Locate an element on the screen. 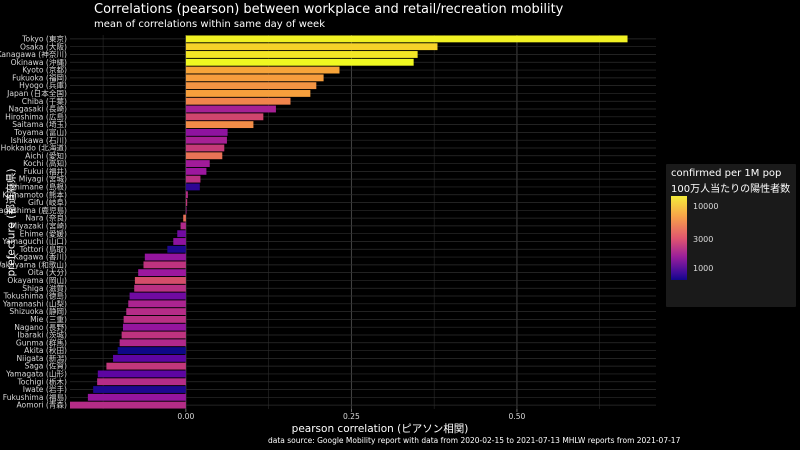  y-tick-label: Gunma (群馬) is located at coordinates (41, 342).